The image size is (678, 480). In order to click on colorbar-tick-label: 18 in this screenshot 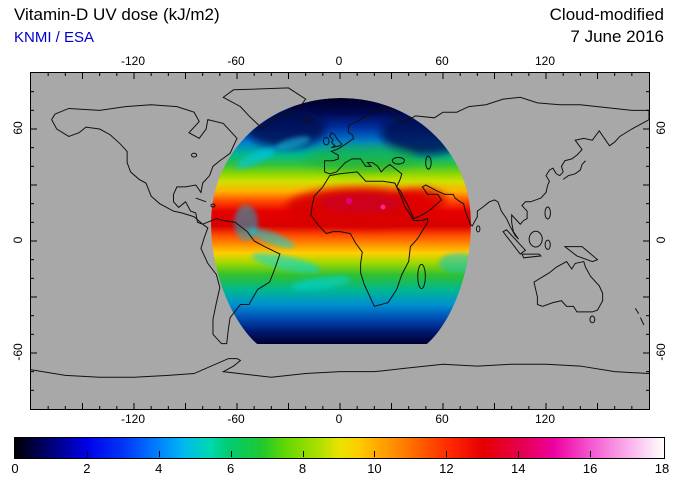, I will do `click(662, 468)`.